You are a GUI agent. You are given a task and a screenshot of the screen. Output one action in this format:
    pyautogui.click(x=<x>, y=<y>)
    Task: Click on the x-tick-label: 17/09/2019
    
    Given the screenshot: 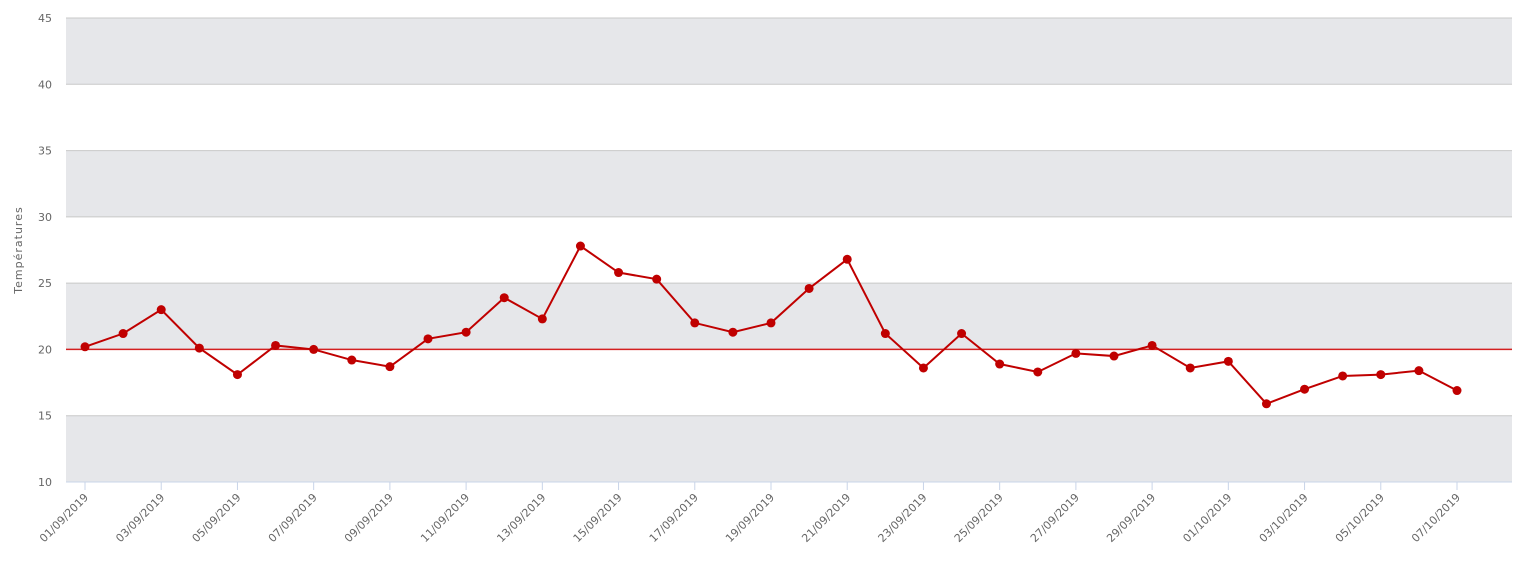 What is the action you would take?
    pyautogui.click(x=674, y=518)
    